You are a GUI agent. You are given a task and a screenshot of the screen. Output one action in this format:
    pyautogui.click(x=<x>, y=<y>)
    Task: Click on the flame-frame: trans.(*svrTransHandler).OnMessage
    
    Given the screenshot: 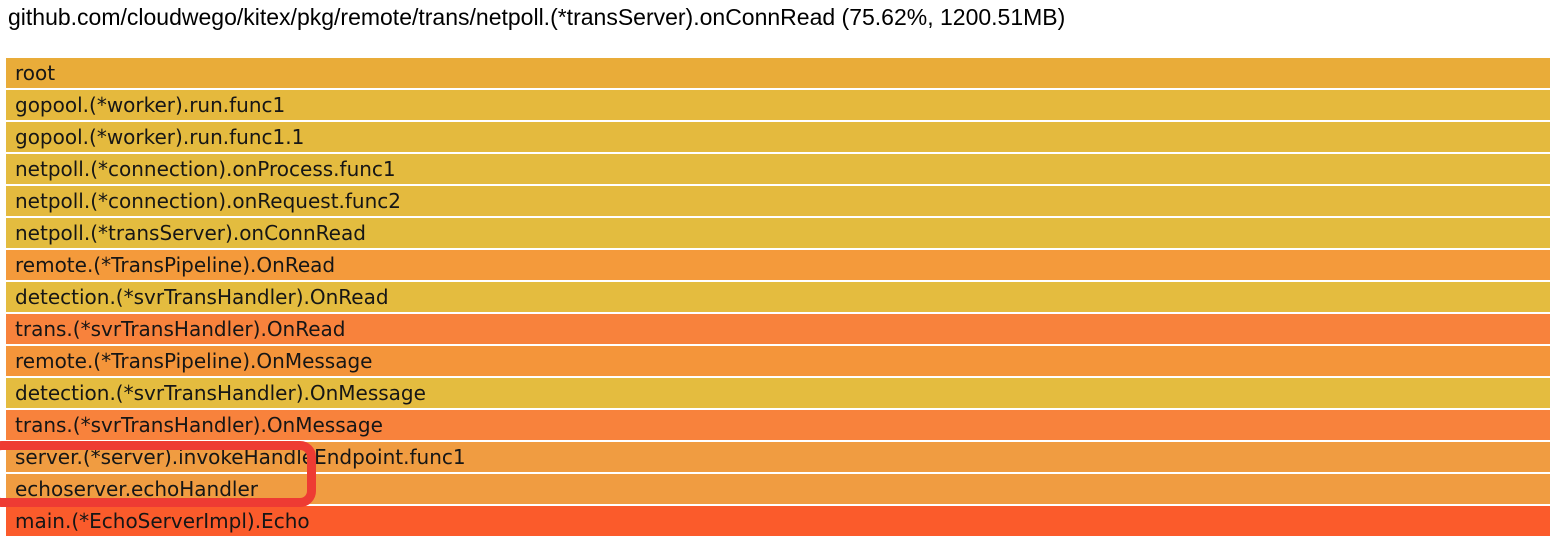 What is the action you would take?
    pyautogui.click(x=778, y=425)
    